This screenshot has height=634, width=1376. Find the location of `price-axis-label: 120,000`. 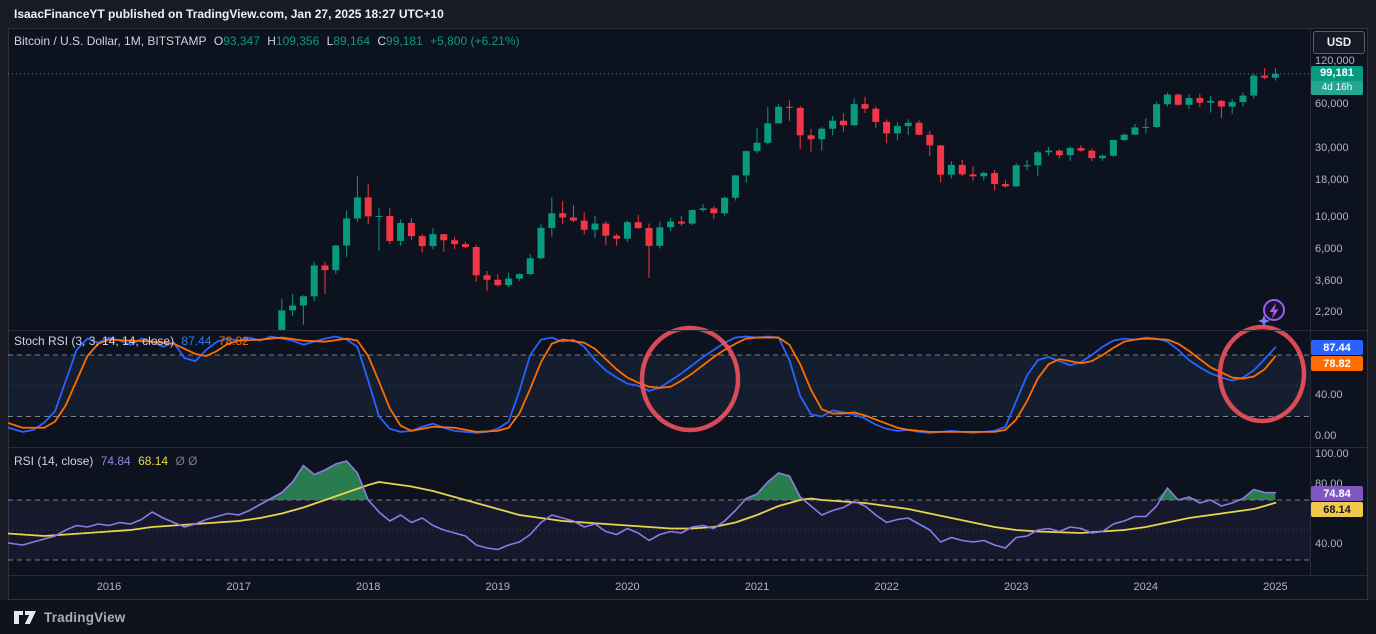

price-axis-label: 120,000 is located at coordinates (1335, 60).